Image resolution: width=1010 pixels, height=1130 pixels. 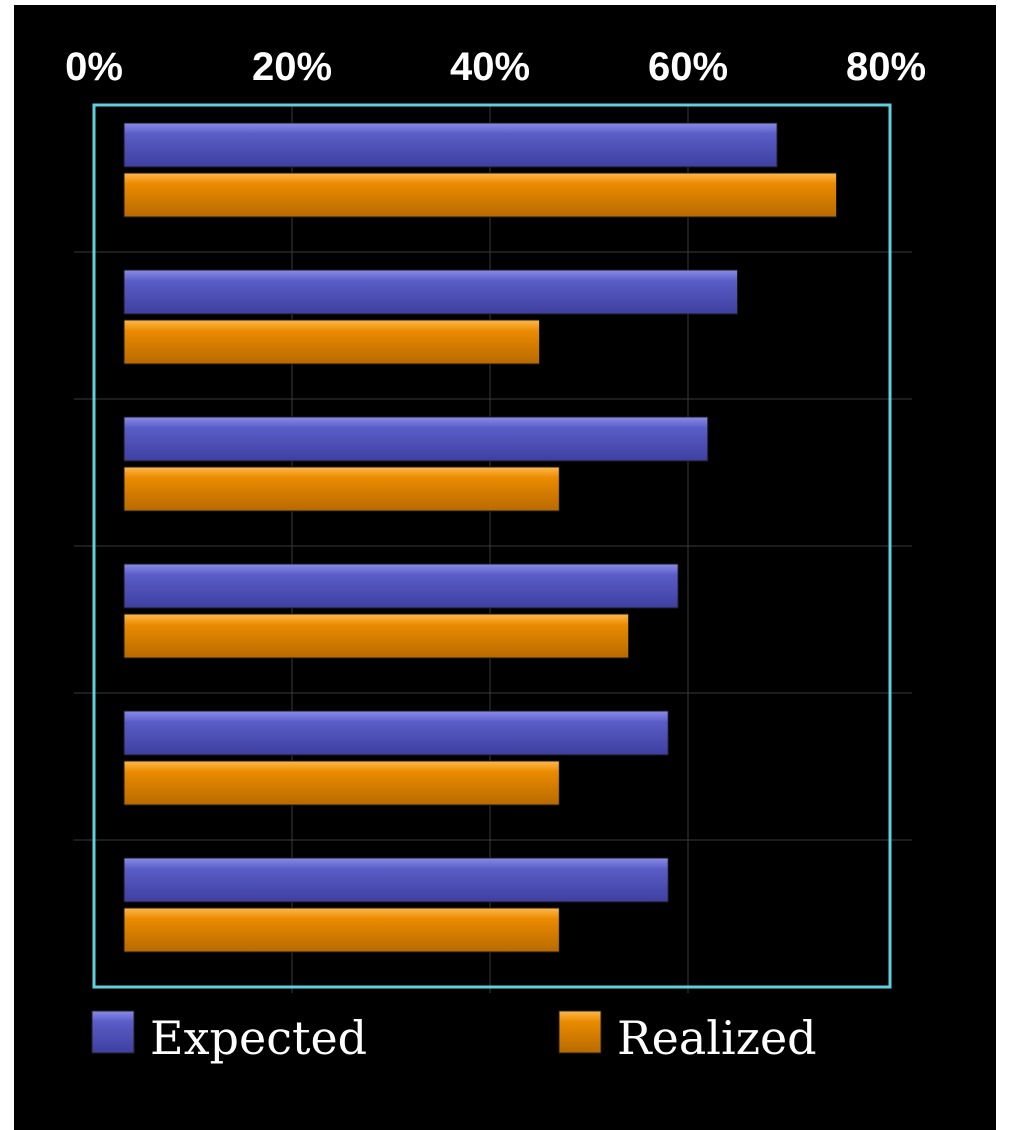 I want to click on x-tick-label: 20%, so click(x=292, y=67).